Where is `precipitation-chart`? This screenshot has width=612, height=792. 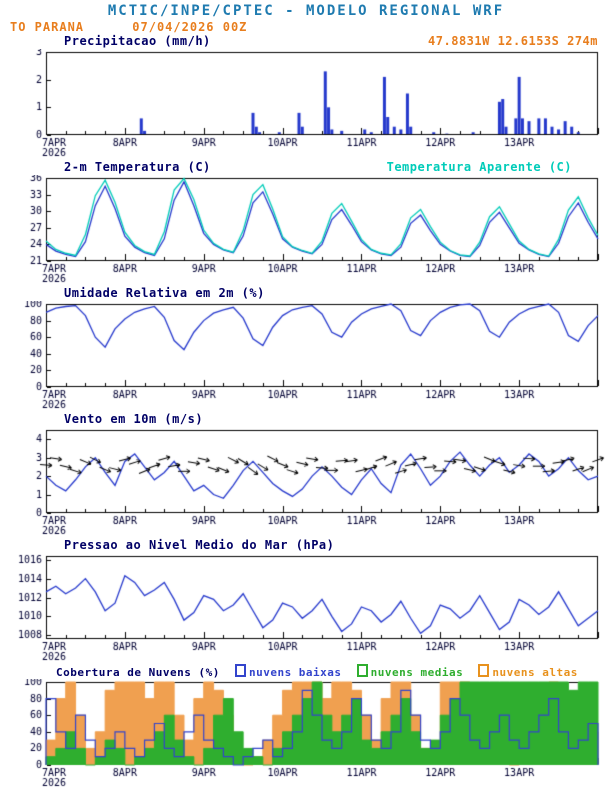 precipitation-chart is located at coordinates (306, 104).